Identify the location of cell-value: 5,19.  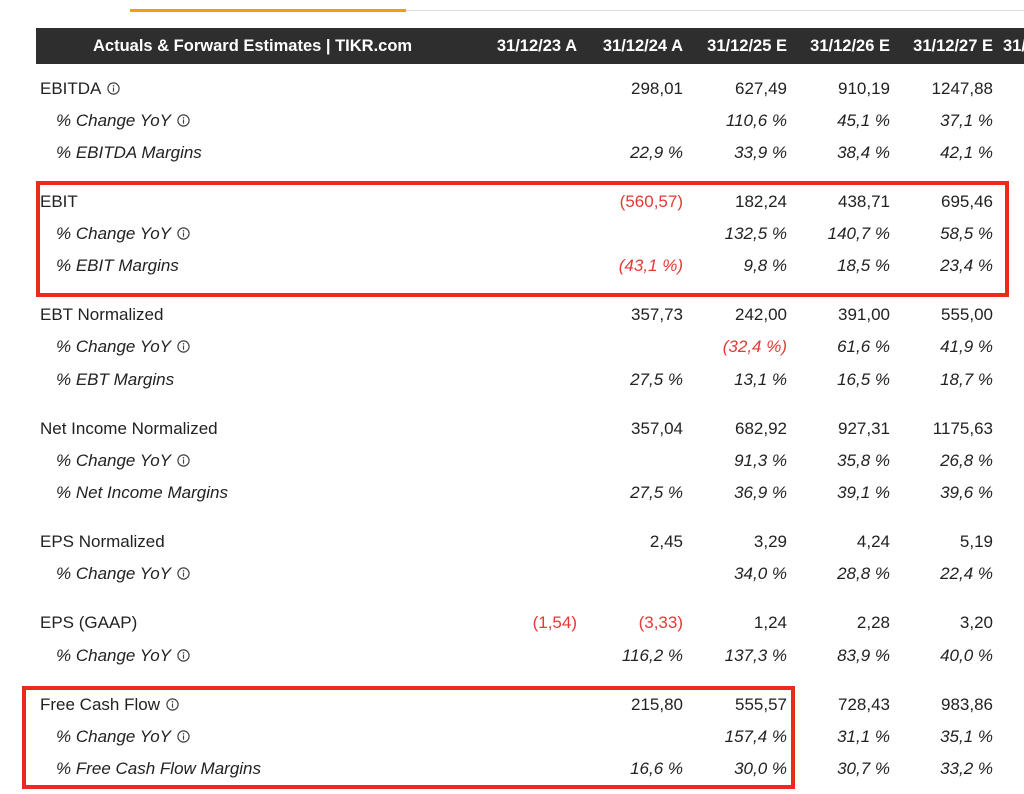
(976, 541).